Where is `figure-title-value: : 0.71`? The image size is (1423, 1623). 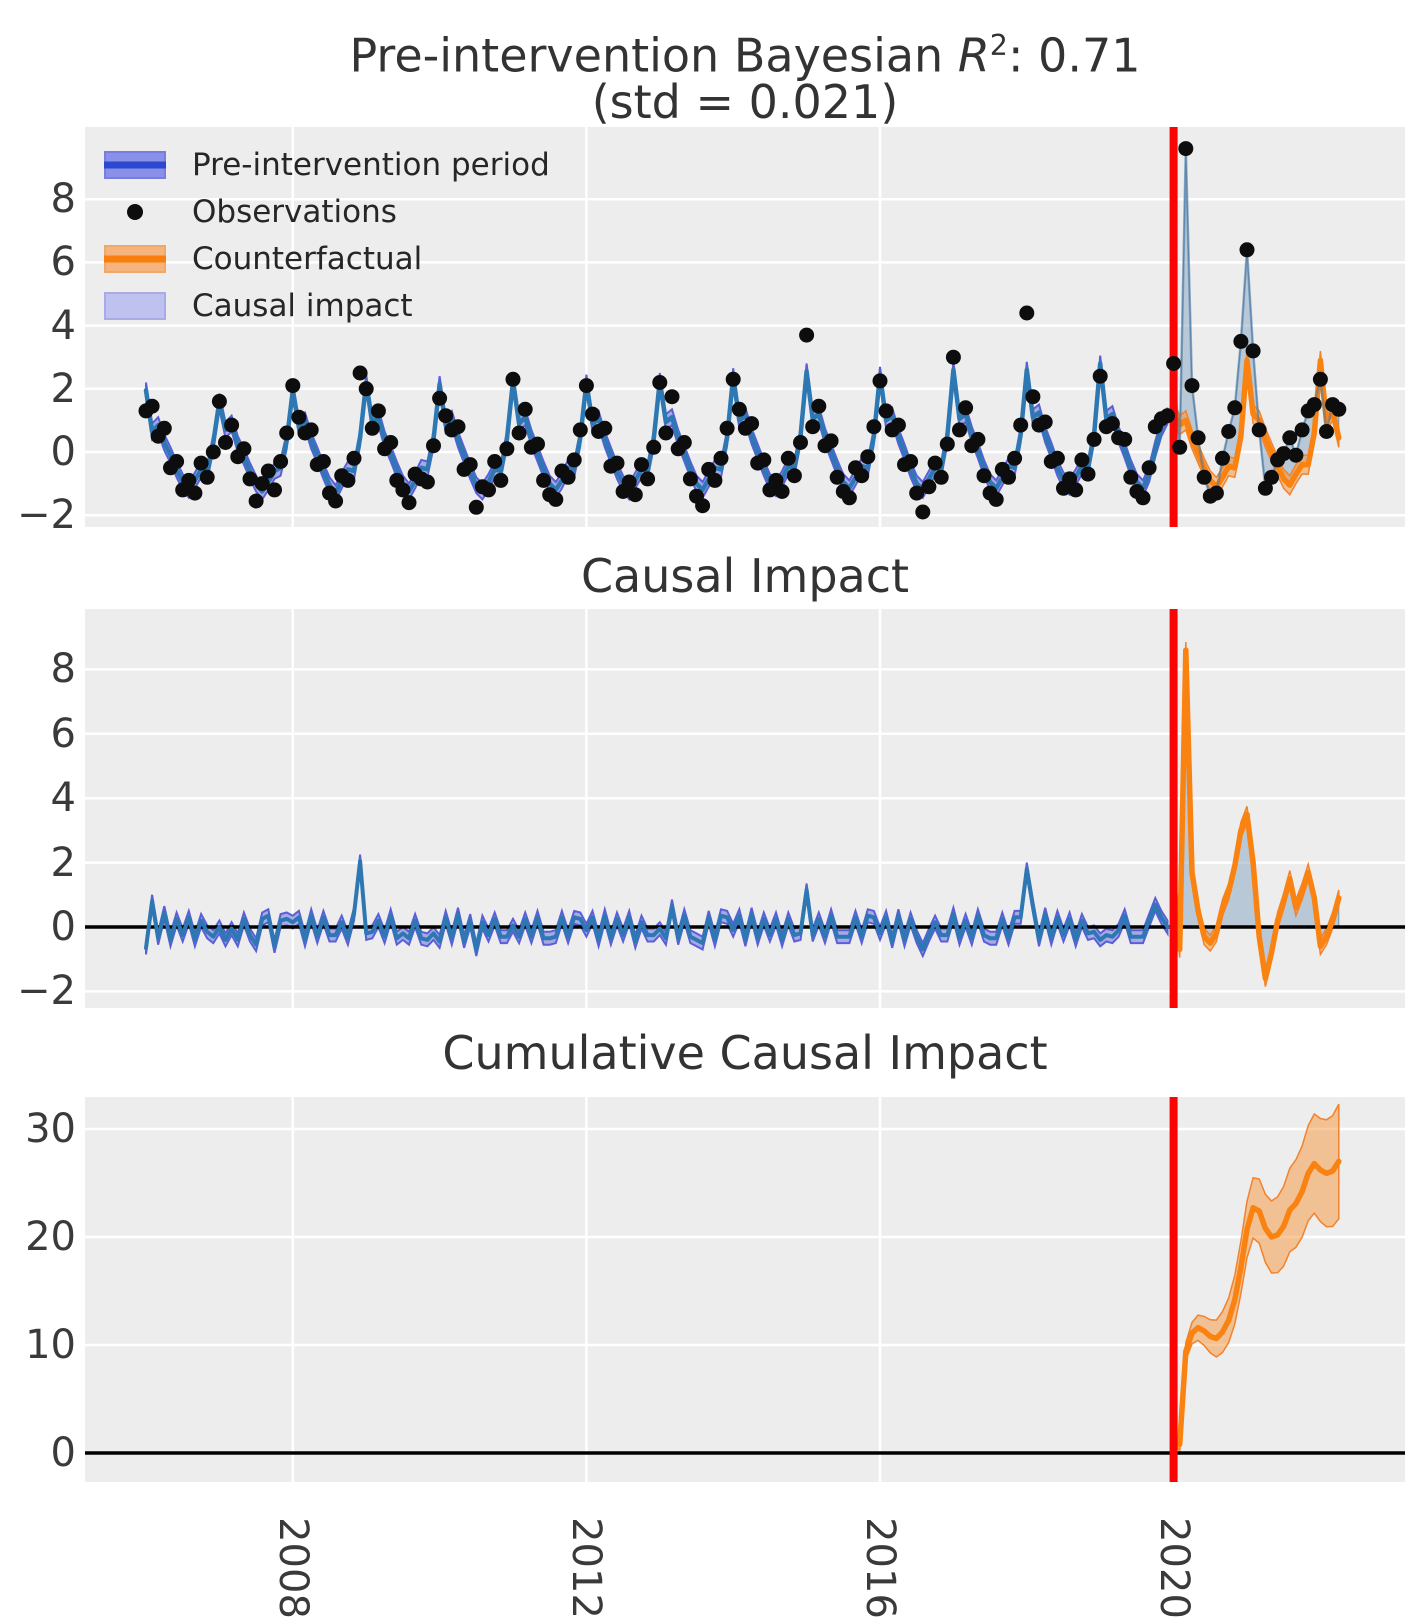
figure-title-value: : 0.71 is located at coordinates (1074, 55).